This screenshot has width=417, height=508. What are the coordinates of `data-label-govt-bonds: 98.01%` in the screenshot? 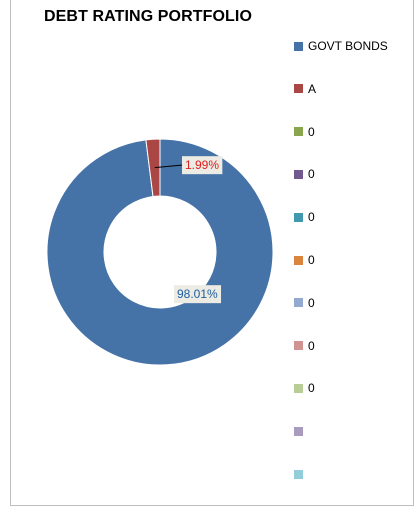 It's located at (198, 294).